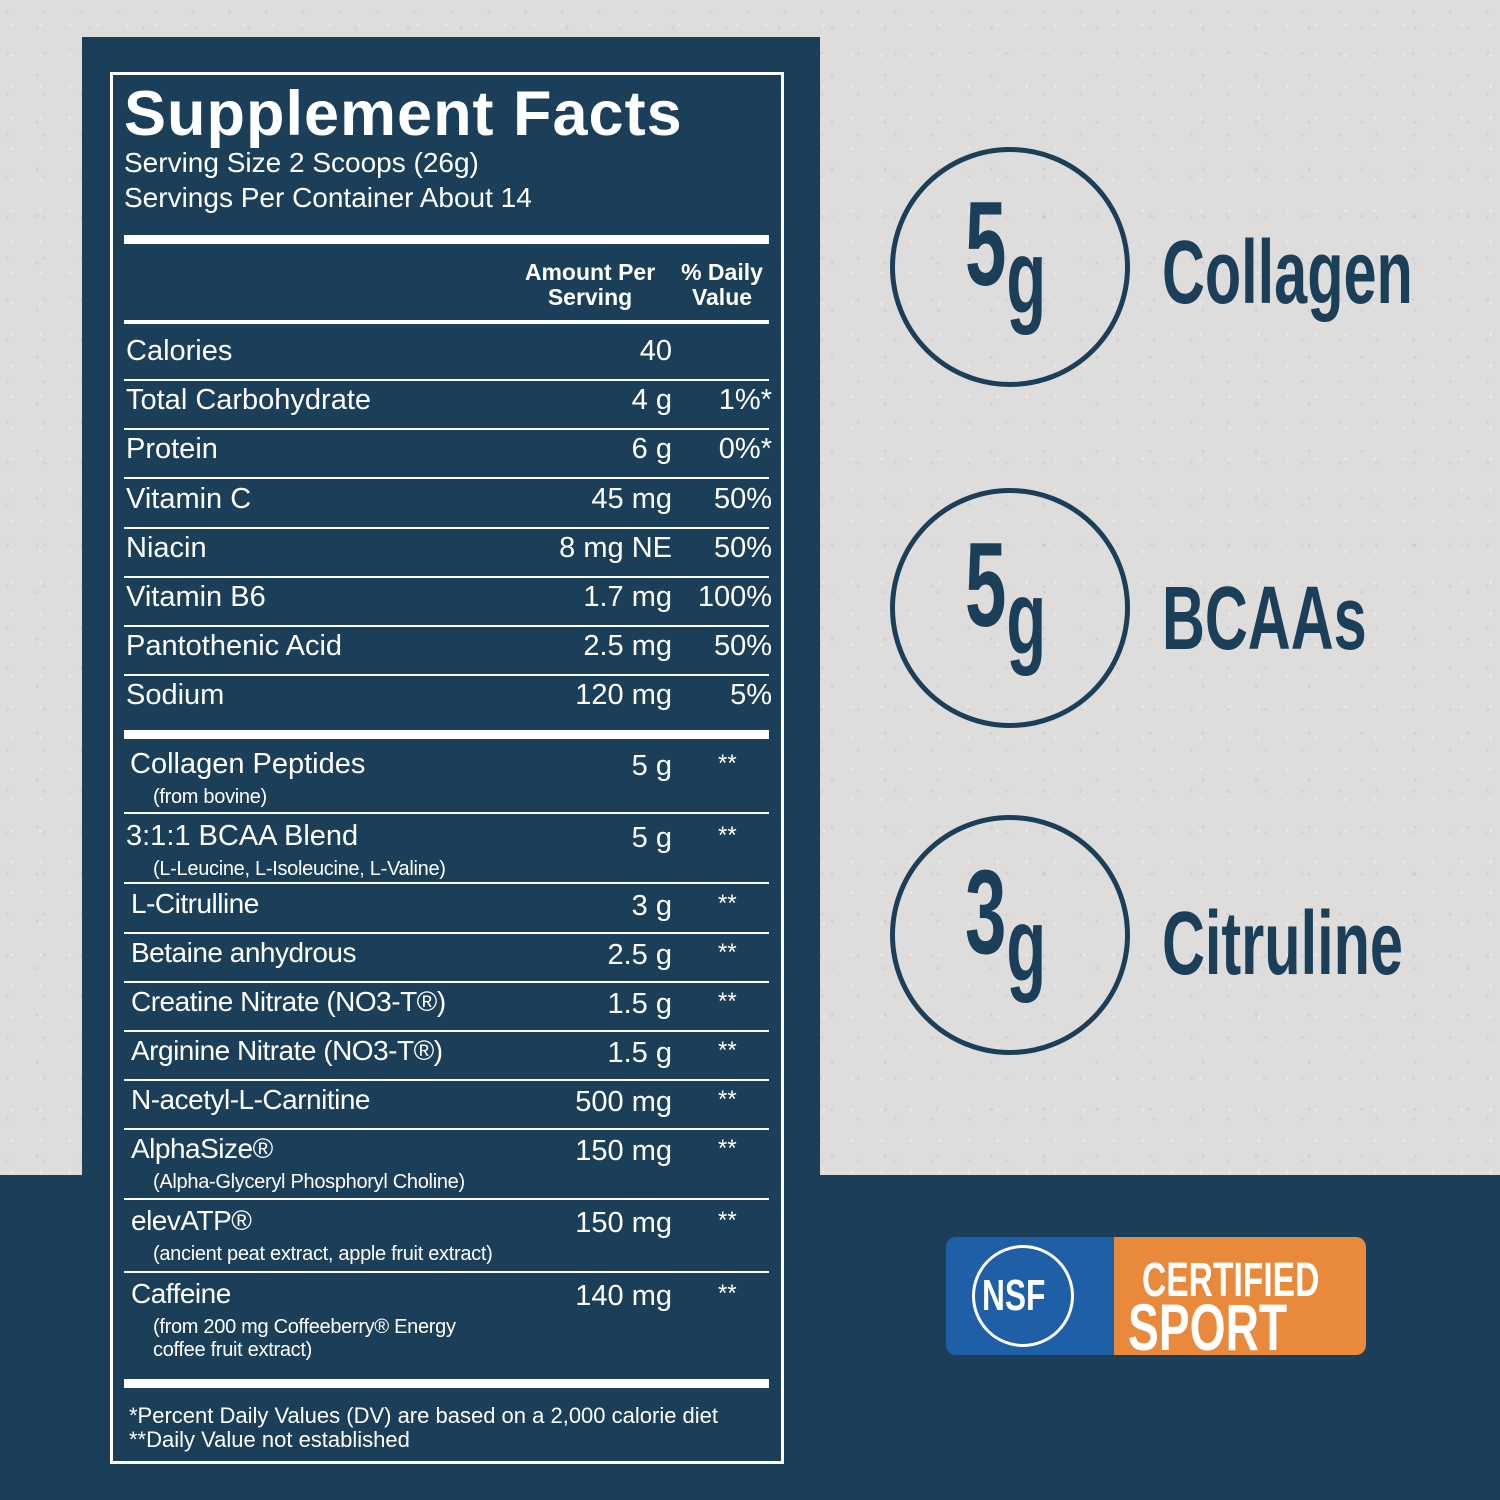  I want to click on nutrient-amount: 40, so click(655, 351).